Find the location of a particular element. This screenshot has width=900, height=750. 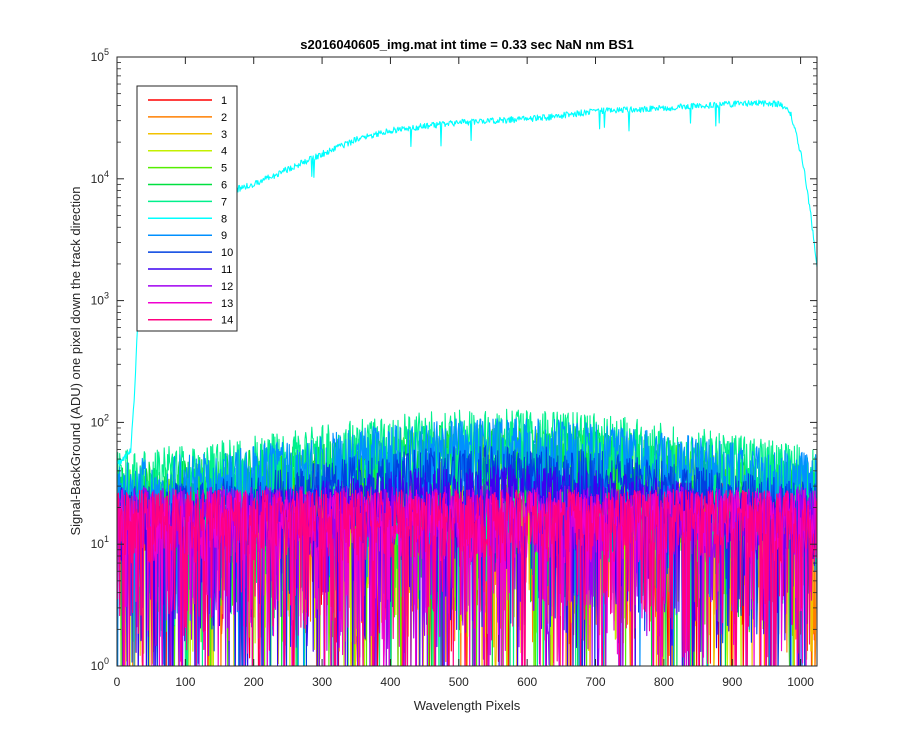

legend-item-9: 9 is located at coordinates (187, 236).